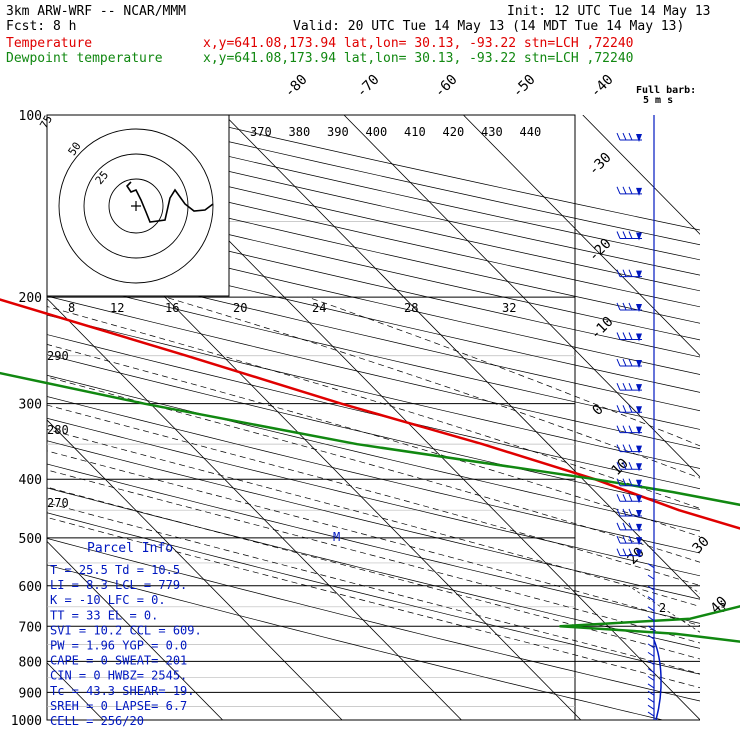  I want to click on init-time: Init: 12 UTC Tue 14 May 13, so click(609, 11).